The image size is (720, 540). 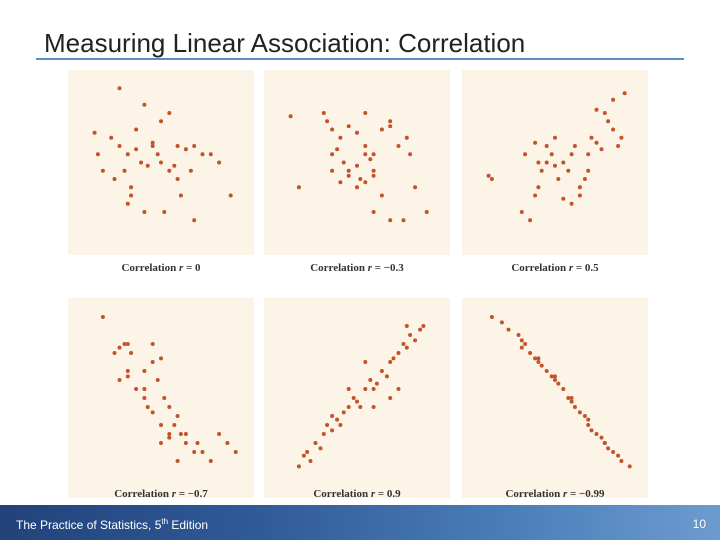 I want to click on scatter-panel: Correlation r = −0.7, so click(x=161, y=399).